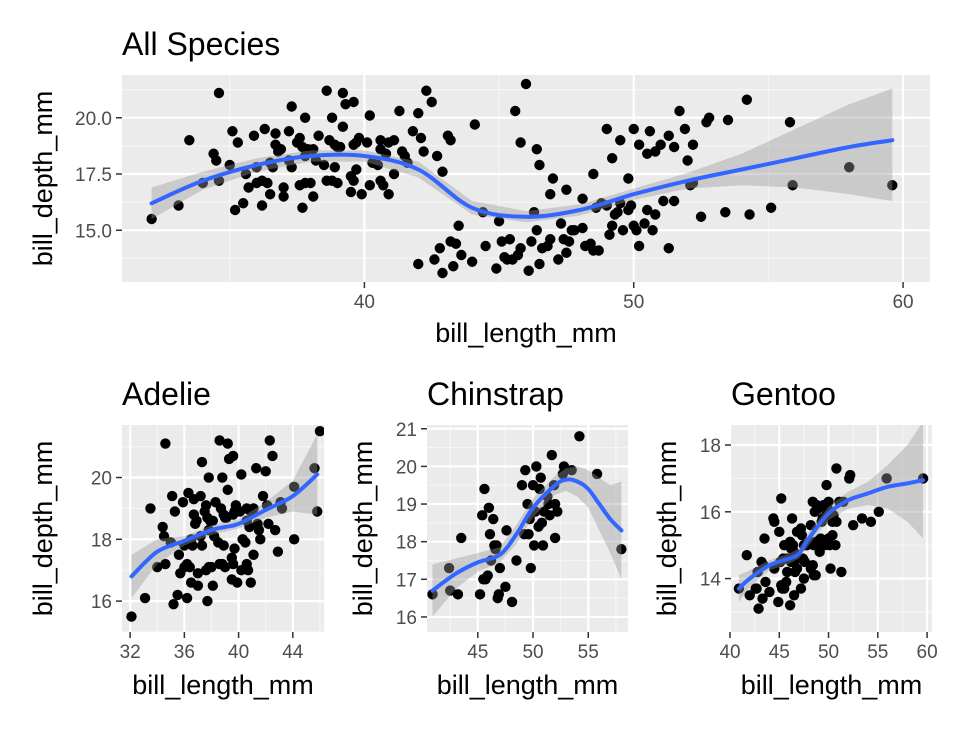 The width and height of the screenshot is (960, 729). What do you see at coordinates (711, 580) in the screenshot?
I see `y-tick-label: 14` at bounding box center [711, 580].